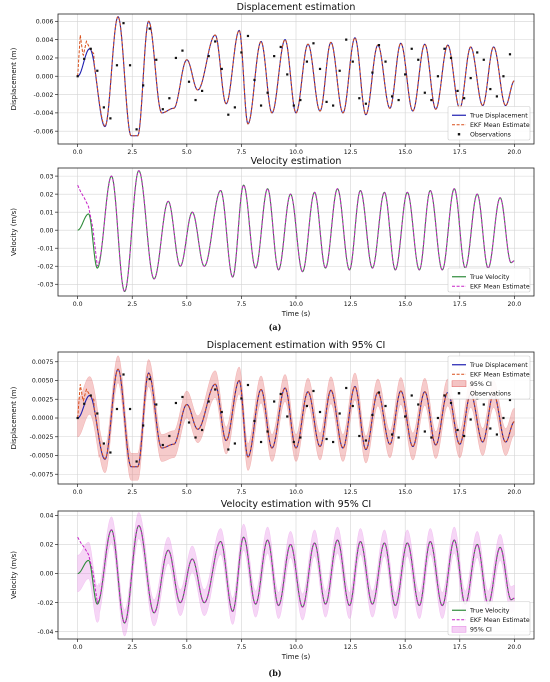 Image resolution: width=550 pixels, height=682 pixels. Describe the element at coordinates (489, 610) in the screenshot. I see `legend-label: True Velocity` at that location.